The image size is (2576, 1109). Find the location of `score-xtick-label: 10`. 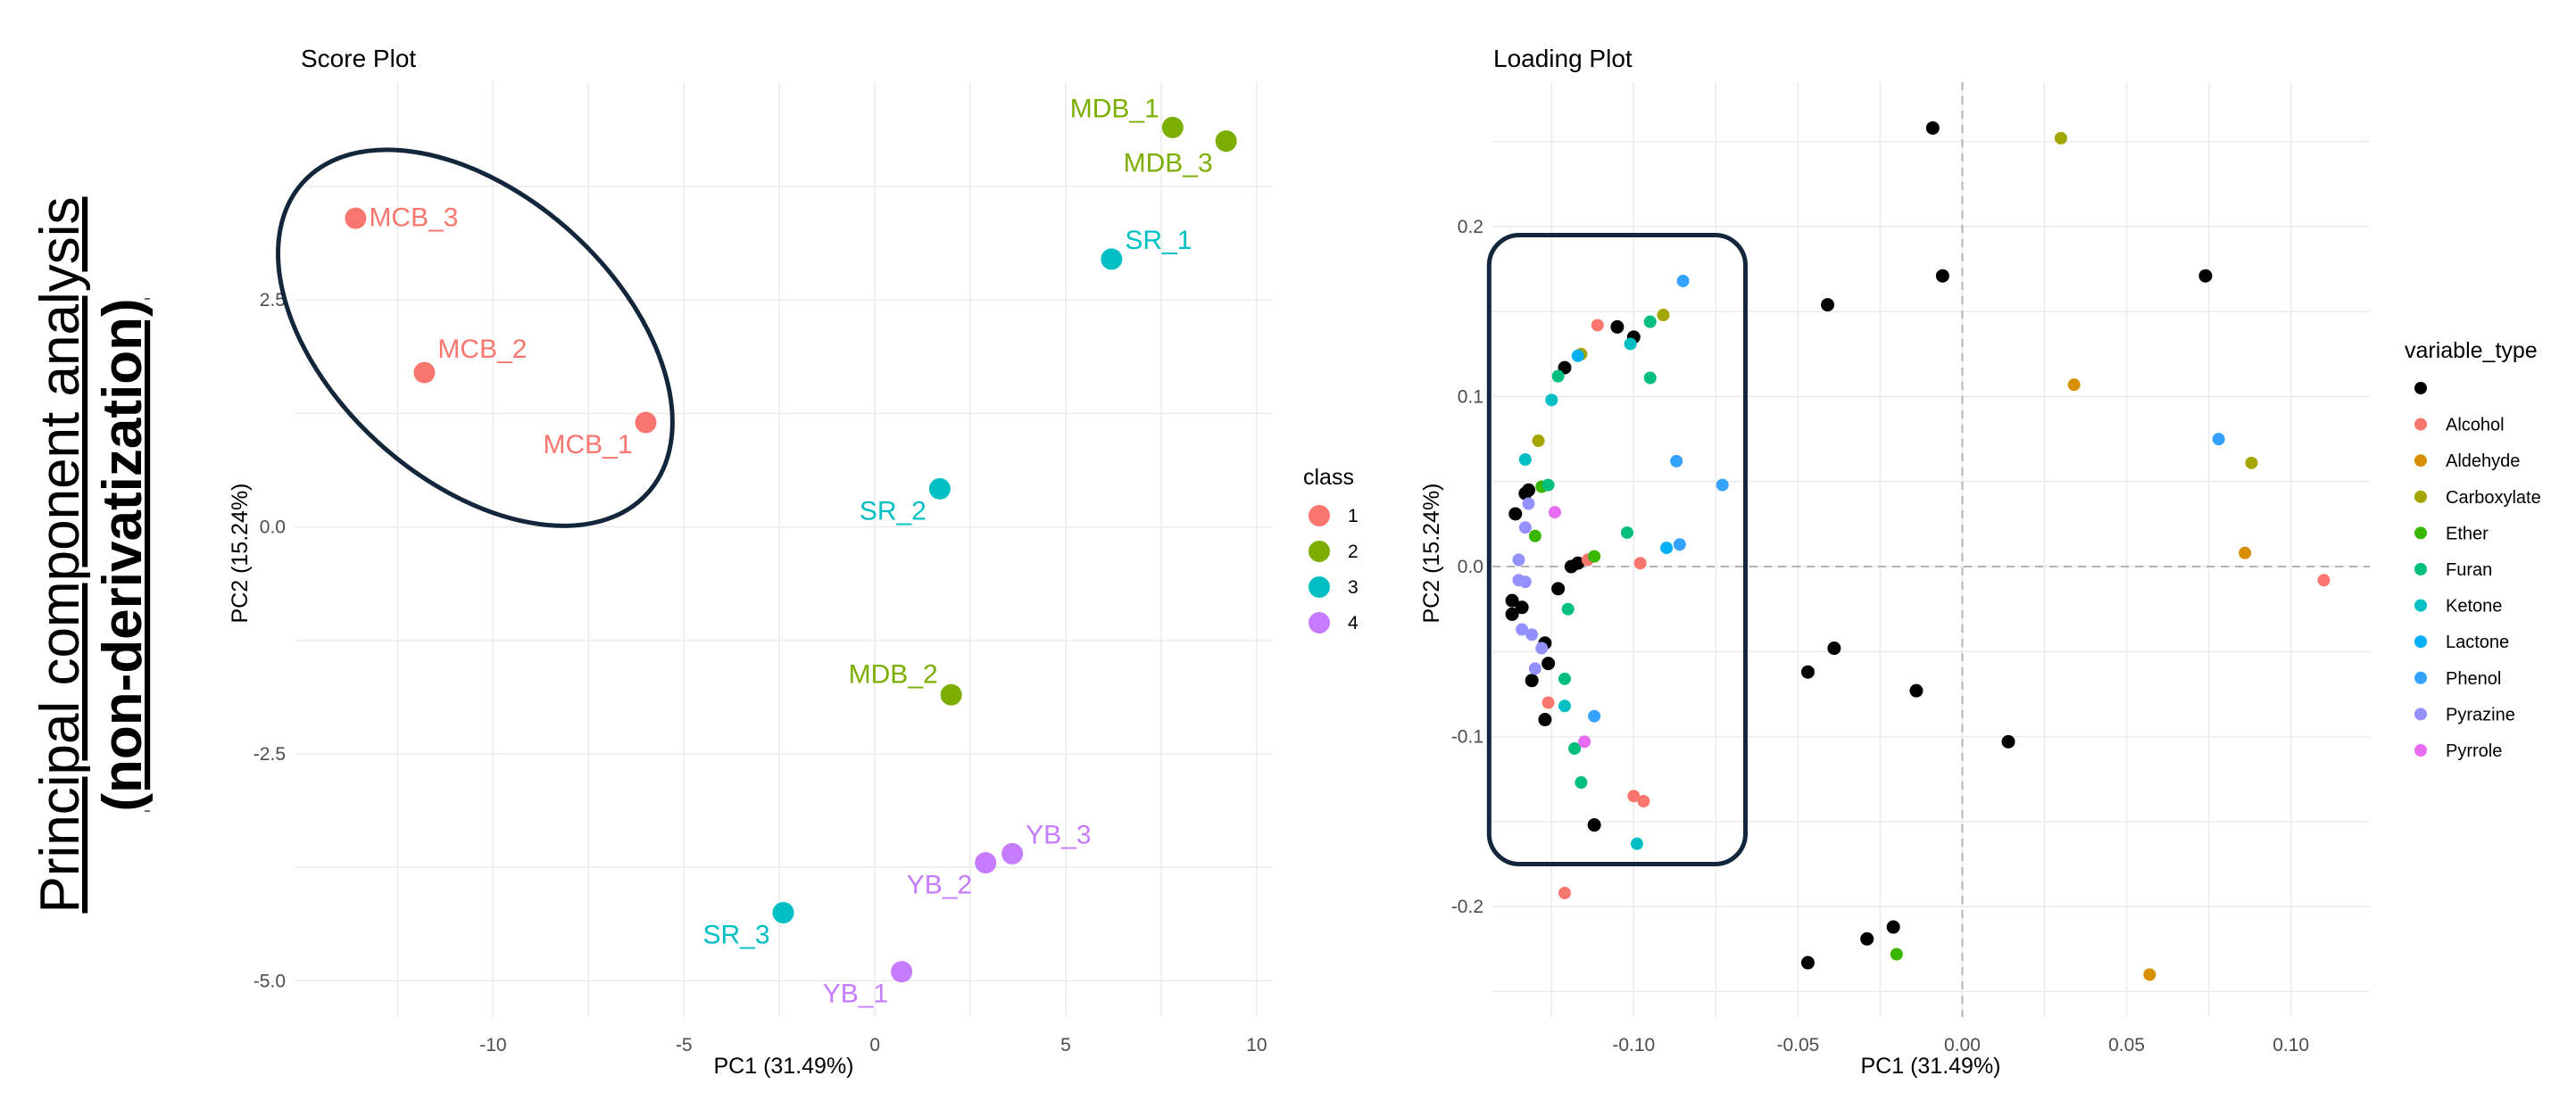

score-xtick-label: 10 is located at coordinates (1257, 1045).